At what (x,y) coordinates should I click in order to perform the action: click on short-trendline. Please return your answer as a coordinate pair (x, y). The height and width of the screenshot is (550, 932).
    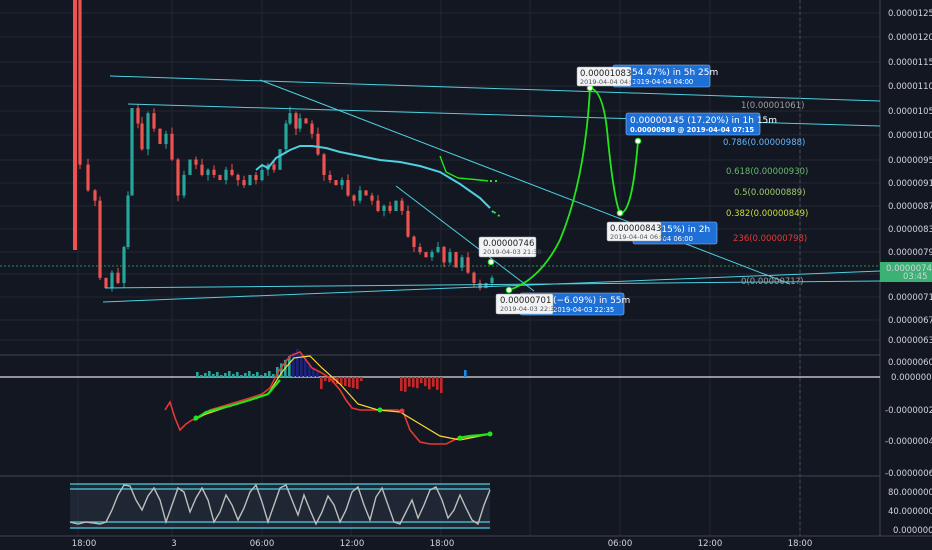
    Looking at the image, I should click on (465, 238).